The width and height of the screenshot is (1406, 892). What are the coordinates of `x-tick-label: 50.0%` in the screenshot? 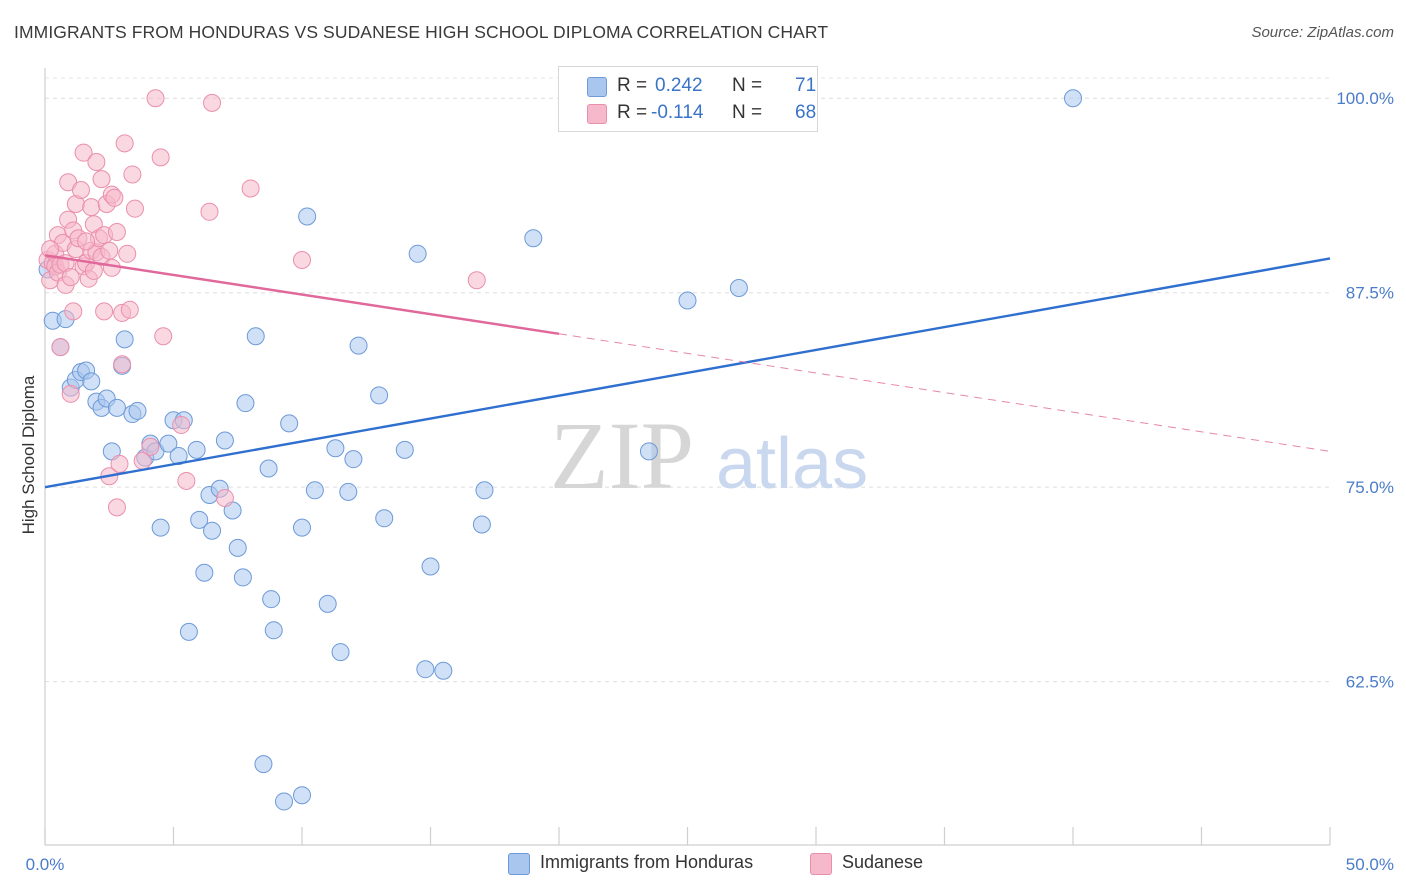 It's located at (1370, 864).